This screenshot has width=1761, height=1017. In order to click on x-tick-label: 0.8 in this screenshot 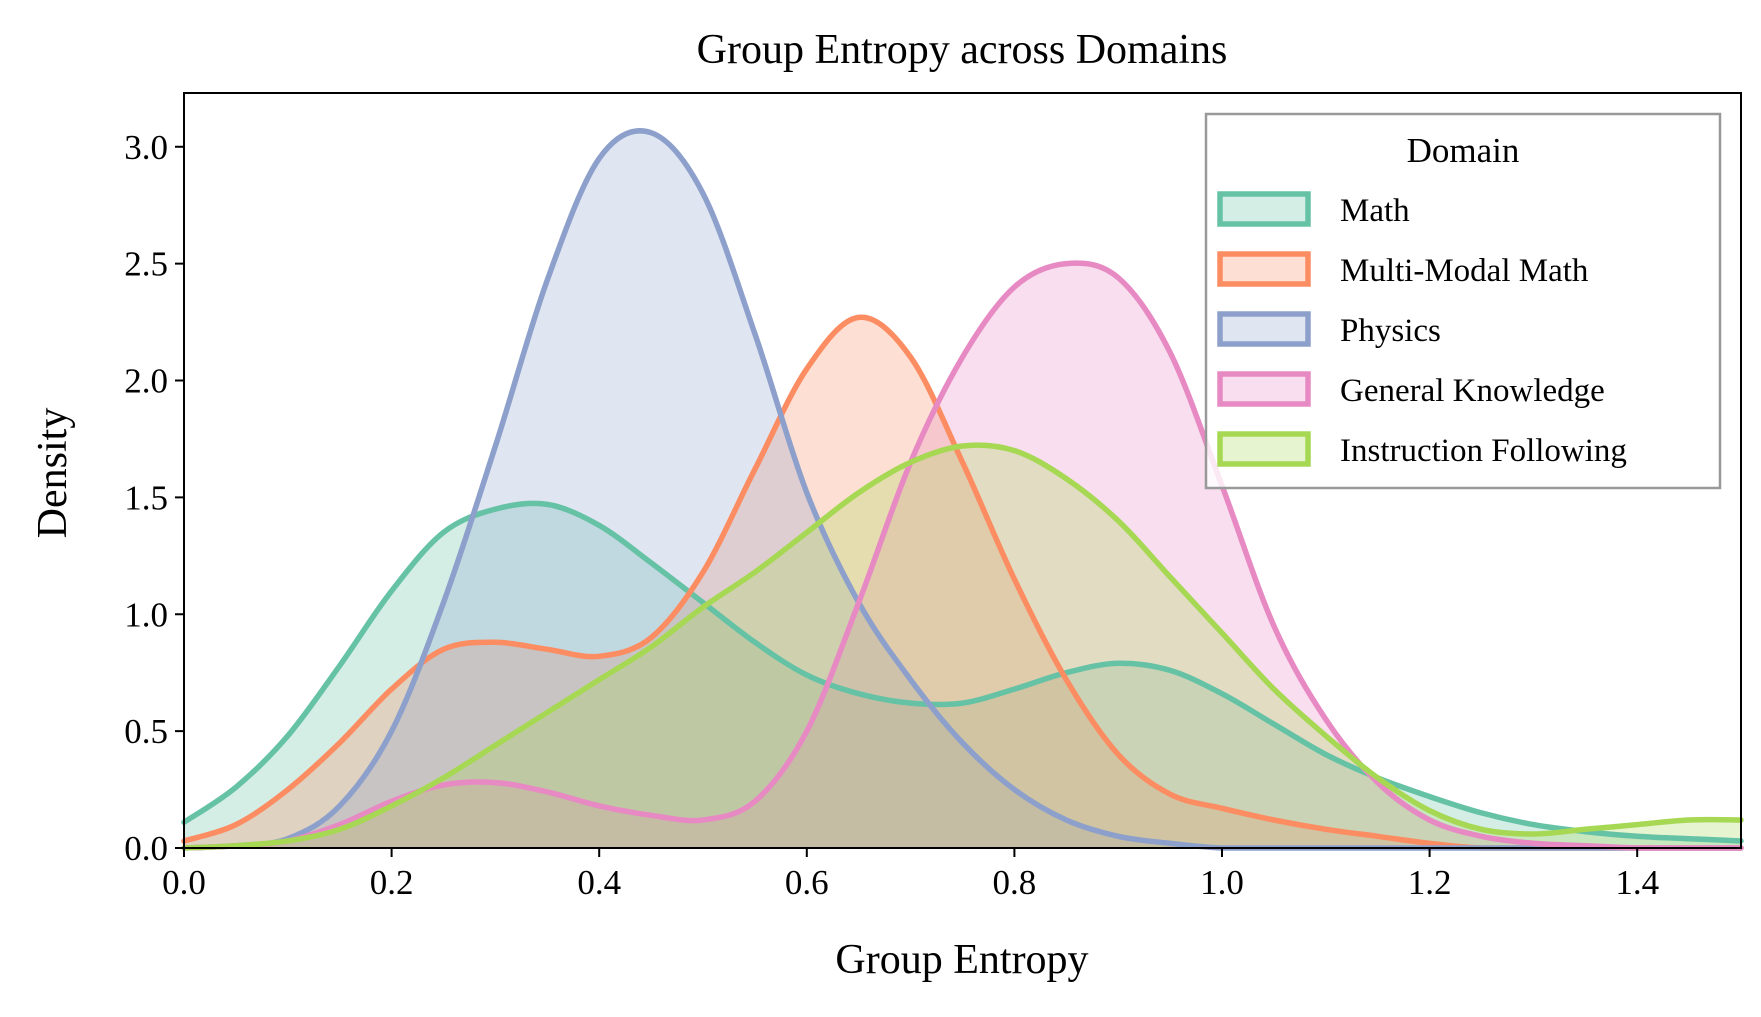, I will do `click(1015, 882)`.